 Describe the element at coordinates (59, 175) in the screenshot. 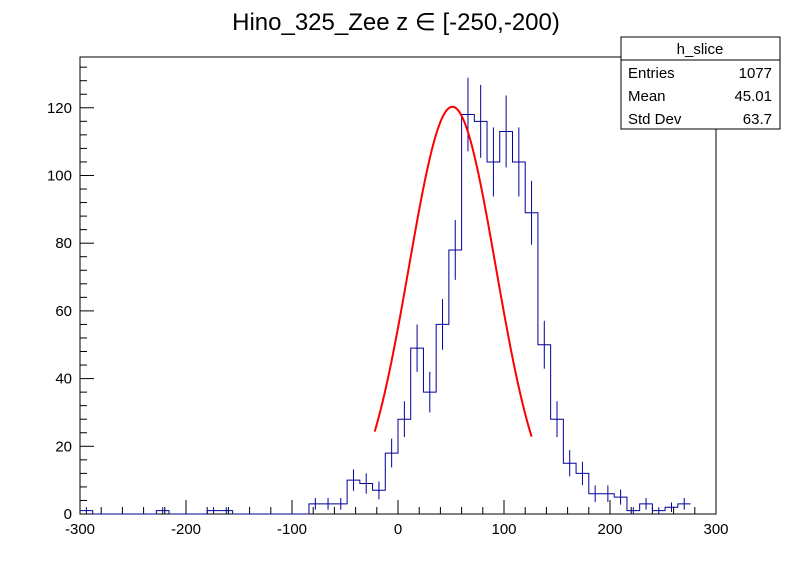

I see `y-tick-label: 100` at that location.